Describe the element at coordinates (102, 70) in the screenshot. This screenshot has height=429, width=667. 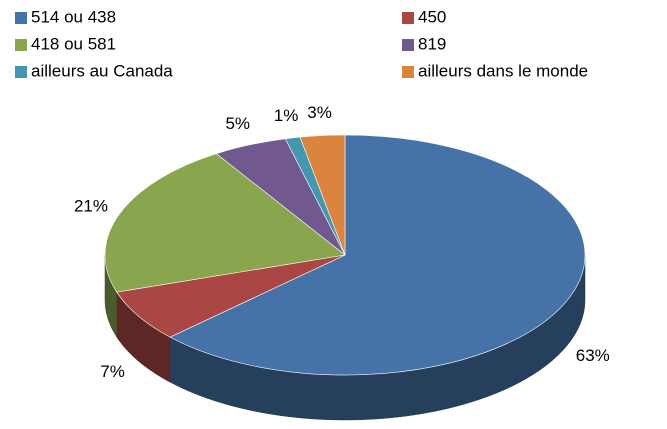
I see `legend-label: ailleurs au Canada` at that location.